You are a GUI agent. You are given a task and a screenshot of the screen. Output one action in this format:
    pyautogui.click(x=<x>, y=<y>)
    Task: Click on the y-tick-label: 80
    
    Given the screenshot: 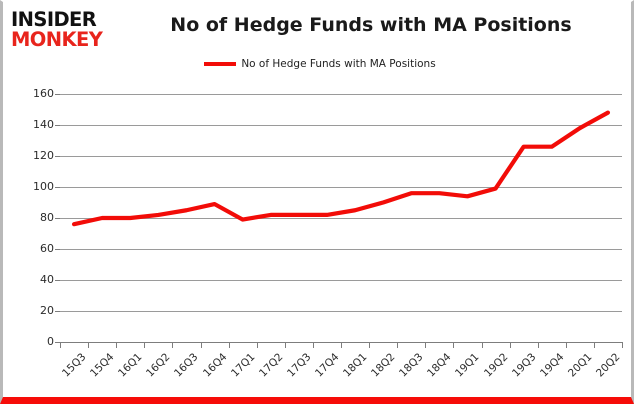 What is the action you would take?
    pyautogui.click(x=47, y=217)
    